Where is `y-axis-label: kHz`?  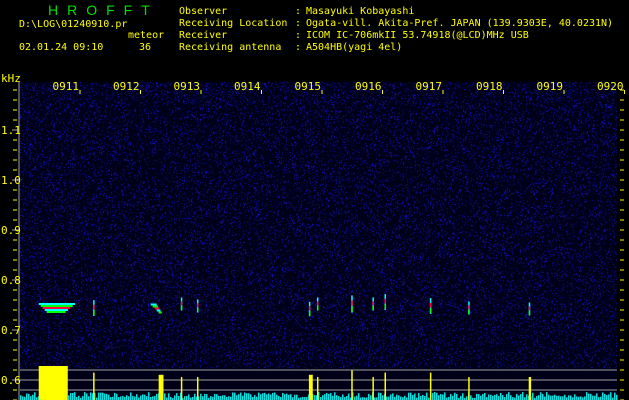
y-axis-label: kHz is located at coordinates (11, 78).